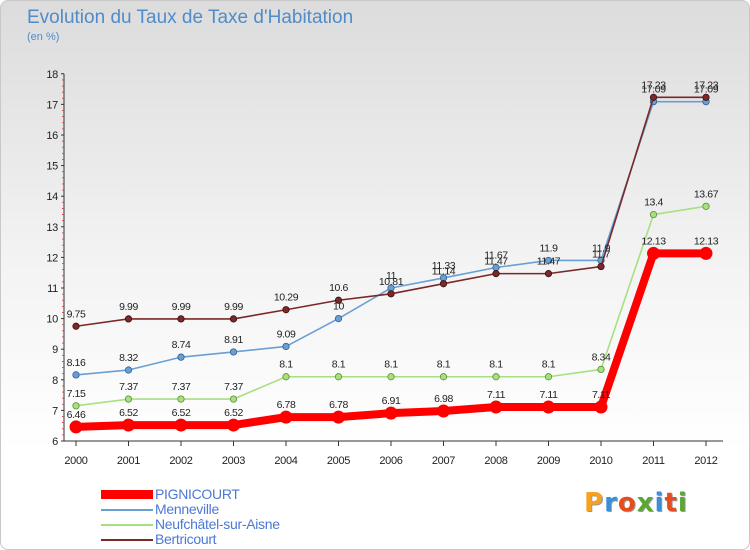  Describe the element at coordinates (338, 288) in the screenshot. I see `data-label: 10.6` at that location.